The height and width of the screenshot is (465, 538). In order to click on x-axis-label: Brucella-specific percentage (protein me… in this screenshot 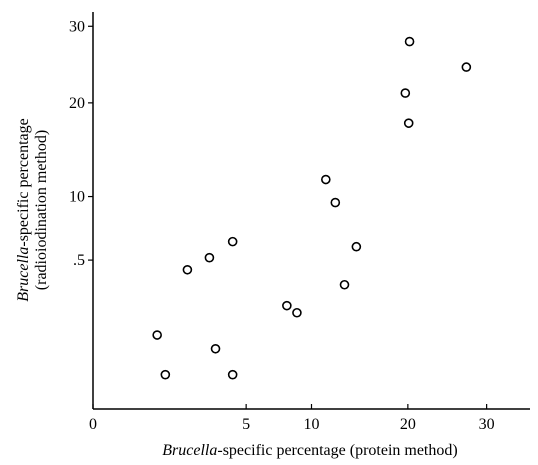, I will do `click(309, 450)`.